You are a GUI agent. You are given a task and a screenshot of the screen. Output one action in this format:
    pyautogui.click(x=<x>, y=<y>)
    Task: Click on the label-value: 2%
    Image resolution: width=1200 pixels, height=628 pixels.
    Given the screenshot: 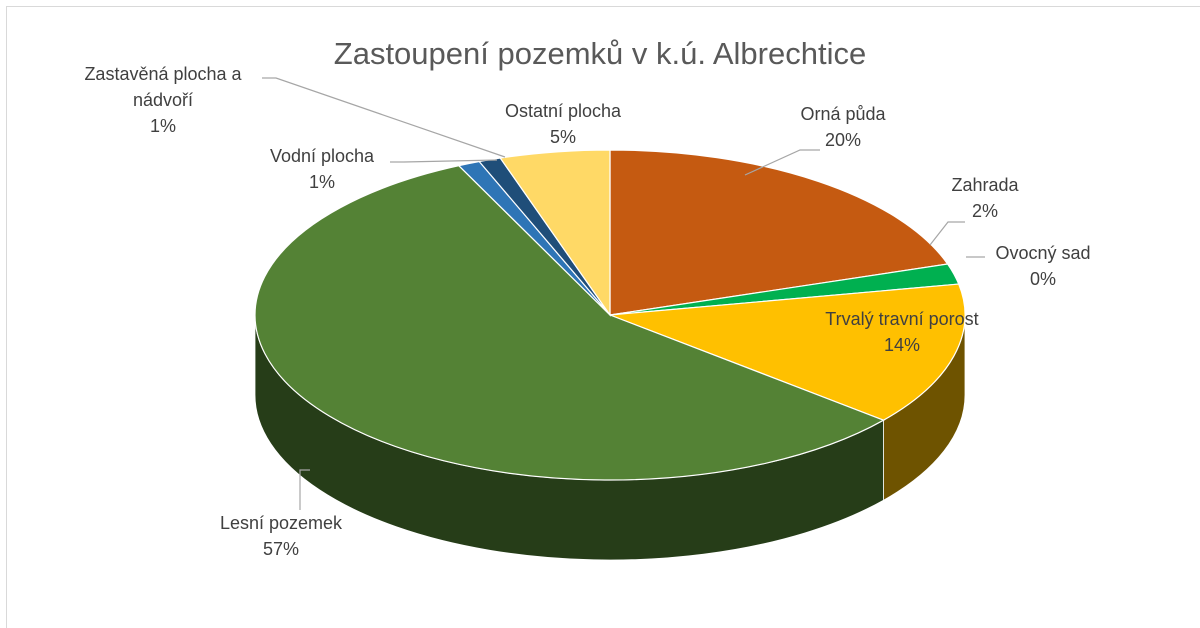 What is the action you would take?
    pyautogui.click(x=985, y=211)
    